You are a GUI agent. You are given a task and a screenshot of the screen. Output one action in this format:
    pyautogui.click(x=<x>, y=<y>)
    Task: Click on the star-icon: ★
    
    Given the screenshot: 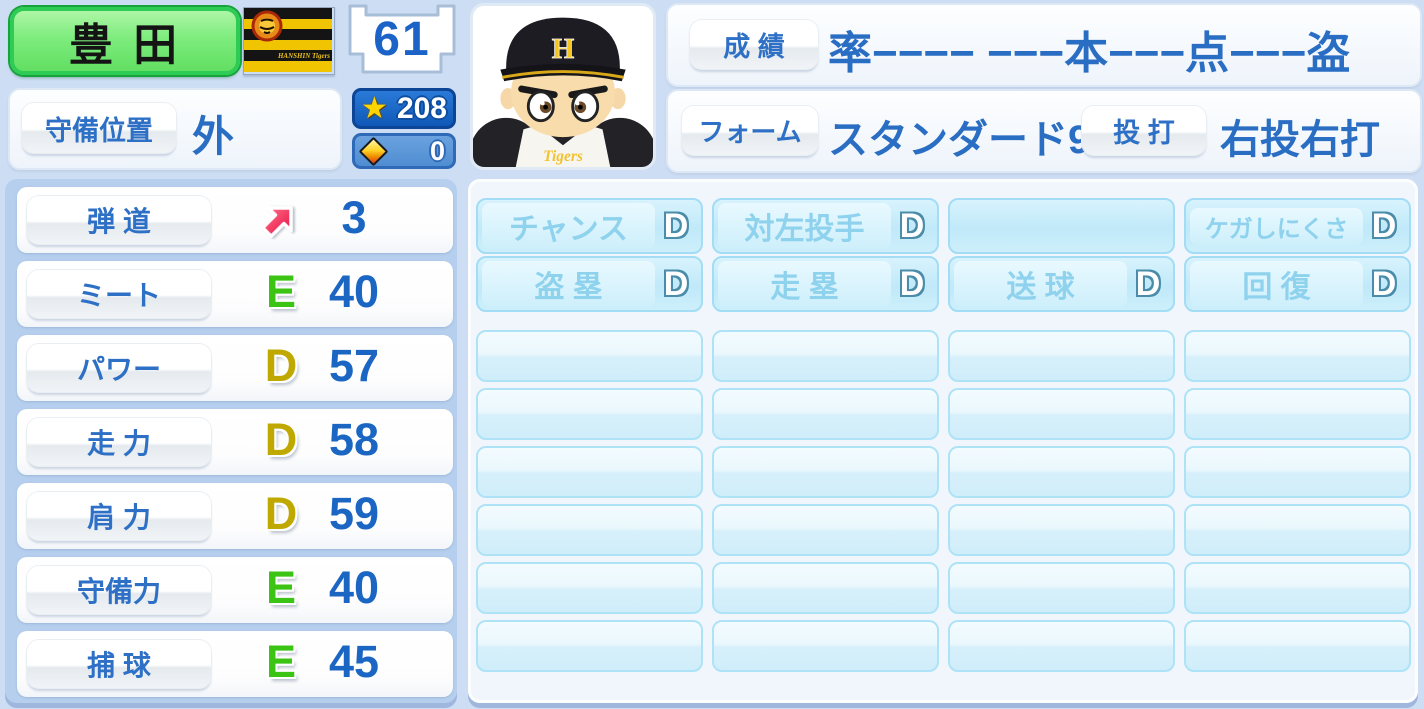 What is the action you would take?
    pyautogui.click(x=374, y=108)
    